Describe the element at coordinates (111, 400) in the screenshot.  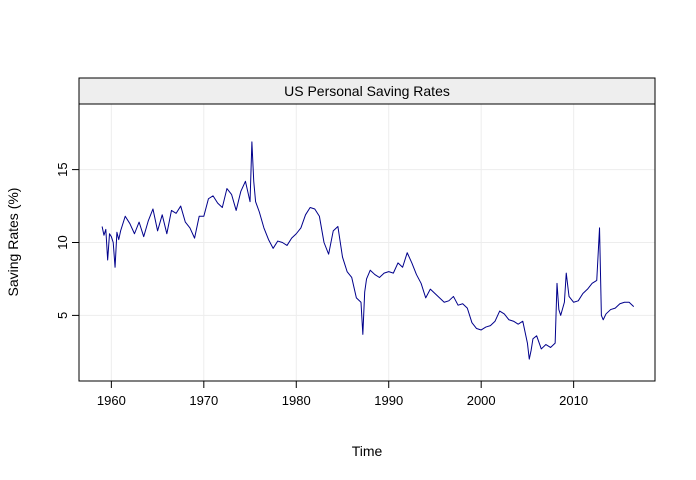
I see `x-tick-label: 1960` at that location.